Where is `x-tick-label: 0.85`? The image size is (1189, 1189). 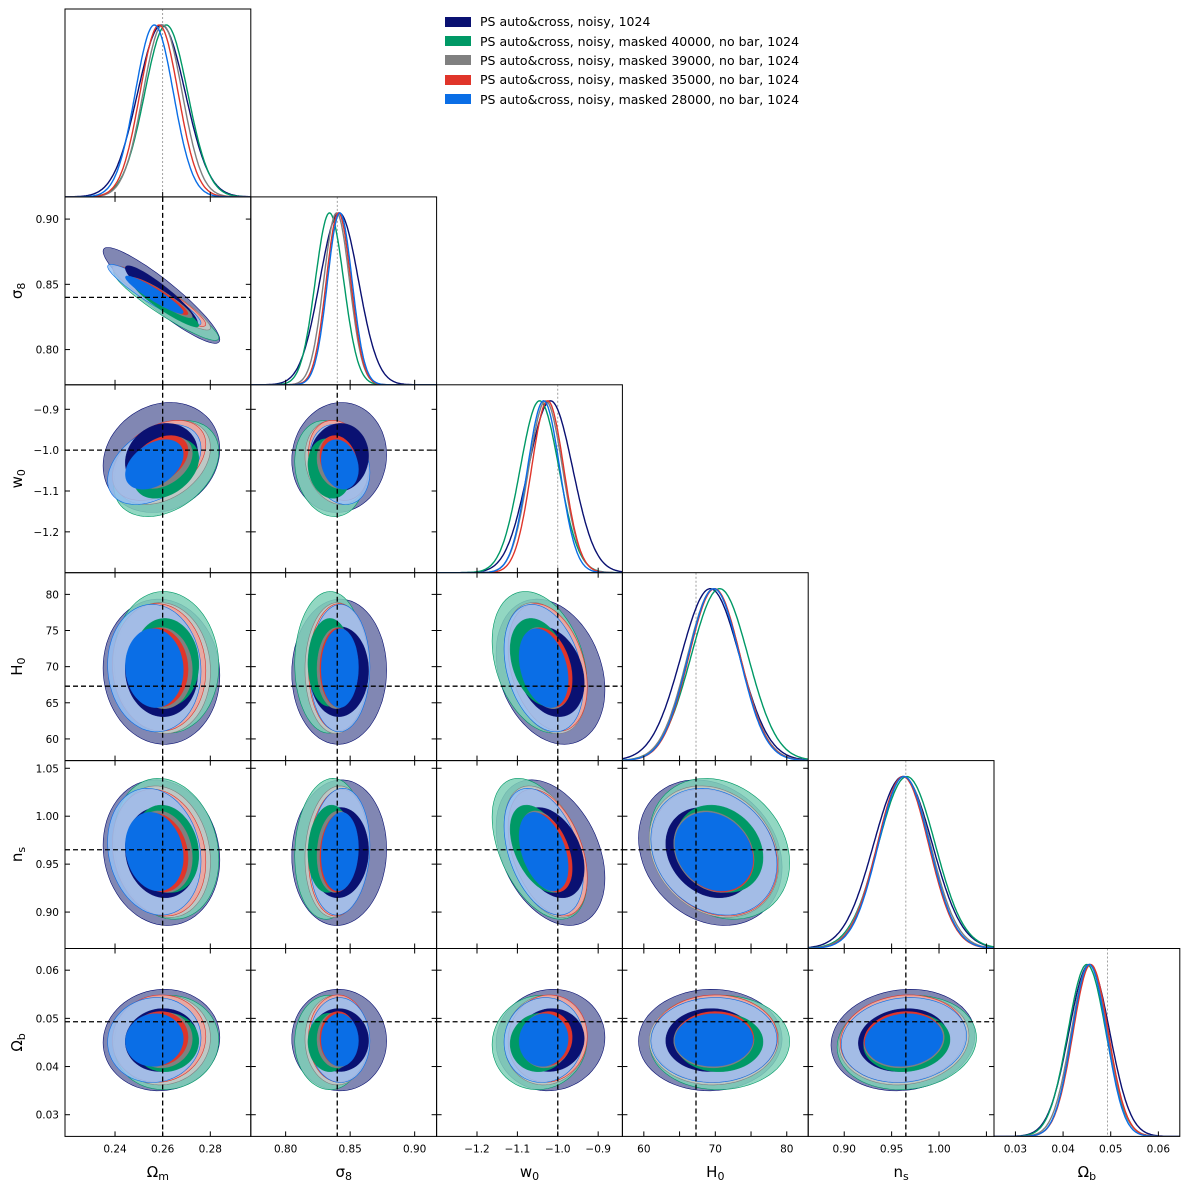 x-tick-label: 0.85 is located at coordinates (349, 1149).